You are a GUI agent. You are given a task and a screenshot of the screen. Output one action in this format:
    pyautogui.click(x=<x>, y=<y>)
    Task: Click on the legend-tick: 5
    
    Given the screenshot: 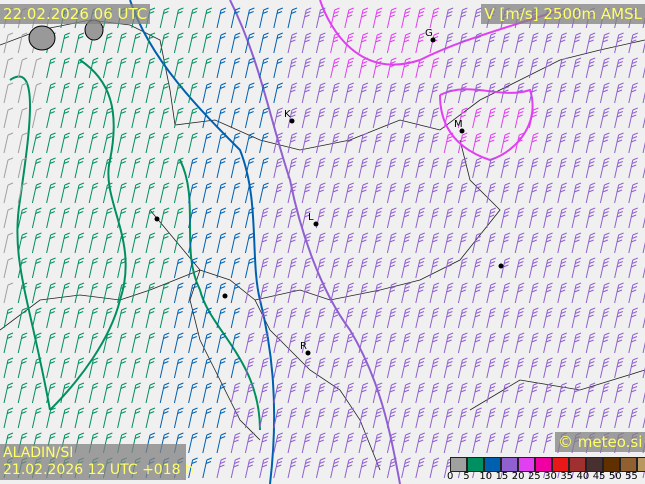 What is the action you would take?
    pyautogui.click(x=466, y=476)
    